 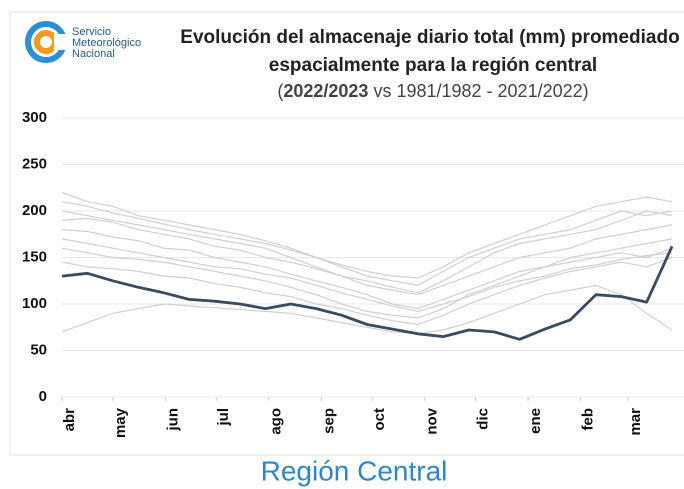 What do you see at coordinates (433, 65) in the screenshot?
I see `chart-title: espacialmente para la región central` at bounding box center [433, 65].